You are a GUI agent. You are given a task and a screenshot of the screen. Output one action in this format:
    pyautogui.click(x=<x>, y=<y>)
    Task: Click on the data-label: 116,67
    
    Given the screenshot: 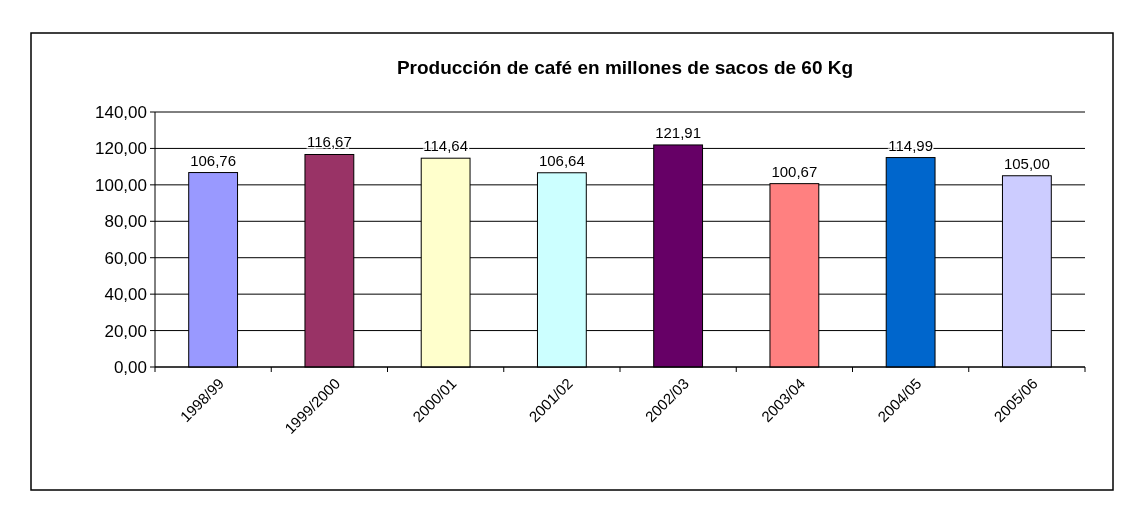 What is the action you would take?
    pyautogui.click(x=329, y=142)
    